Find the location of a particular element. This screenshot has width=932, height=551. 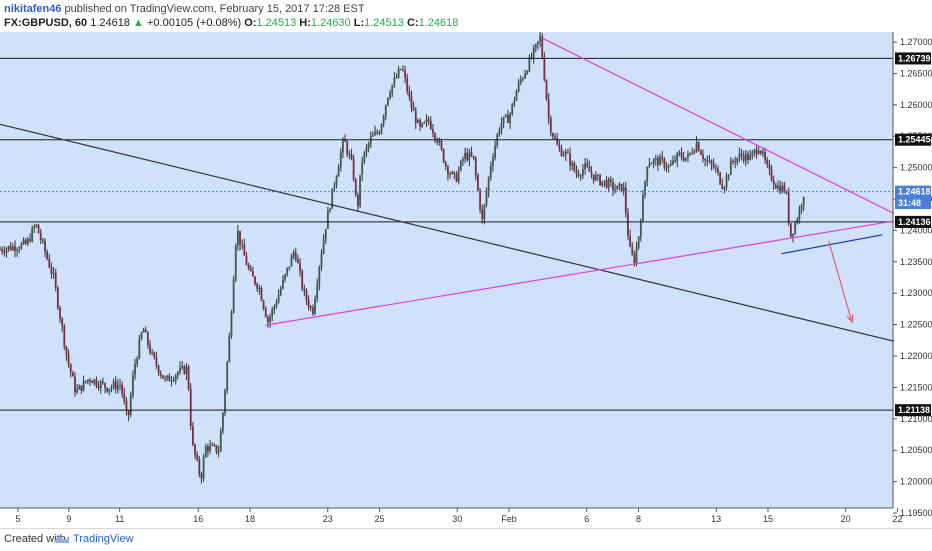

low-label: L: is located at coordinates (359, 23).